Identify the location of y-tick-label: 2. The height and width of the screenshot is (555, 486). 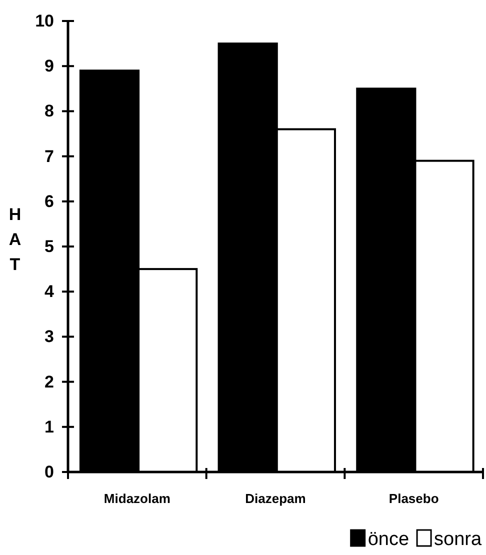
(49, 382).